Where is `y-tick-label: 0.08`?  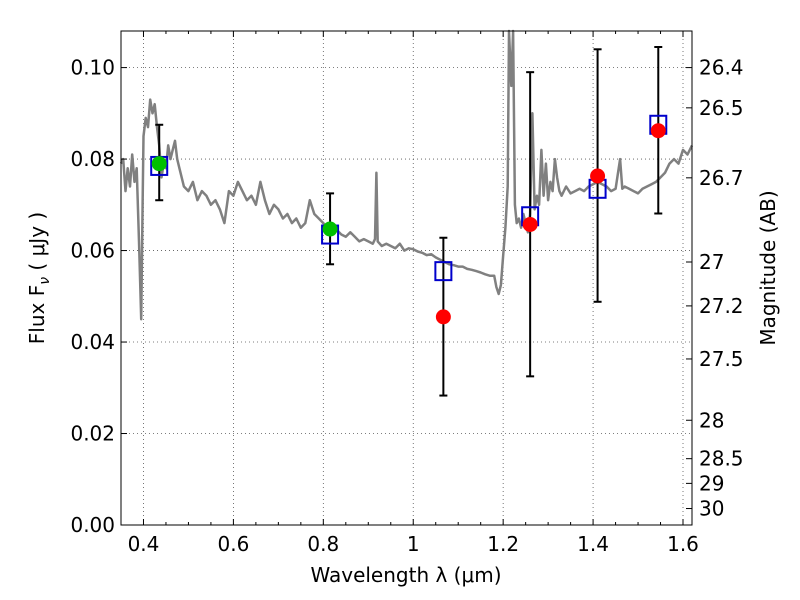 y-tick-label: 0.08 is located at coordinates (92, 159).